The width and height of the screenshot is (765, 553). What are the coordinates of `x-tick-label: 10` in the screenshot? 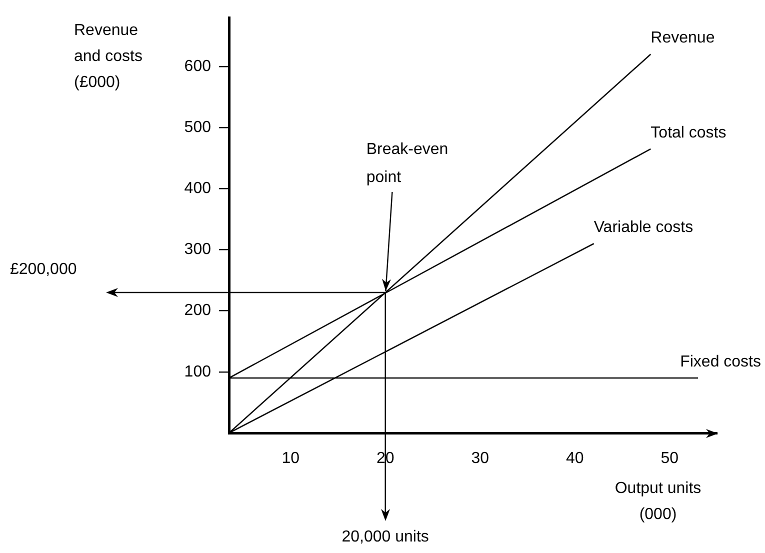 It's located at (291, 459).